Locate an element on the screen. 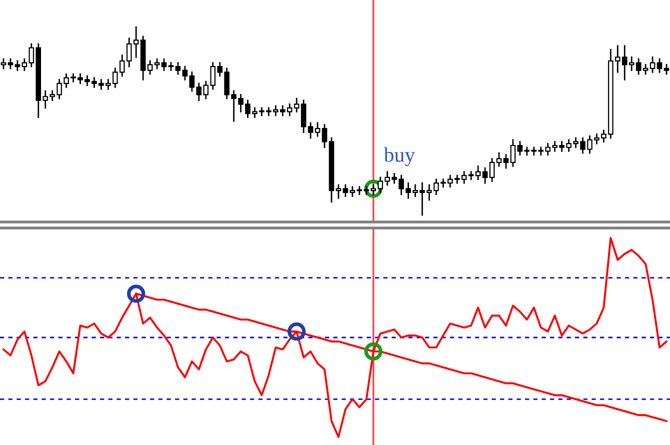 The image size is (670, 445). annotation: buy is located at coordinates (400, 156).